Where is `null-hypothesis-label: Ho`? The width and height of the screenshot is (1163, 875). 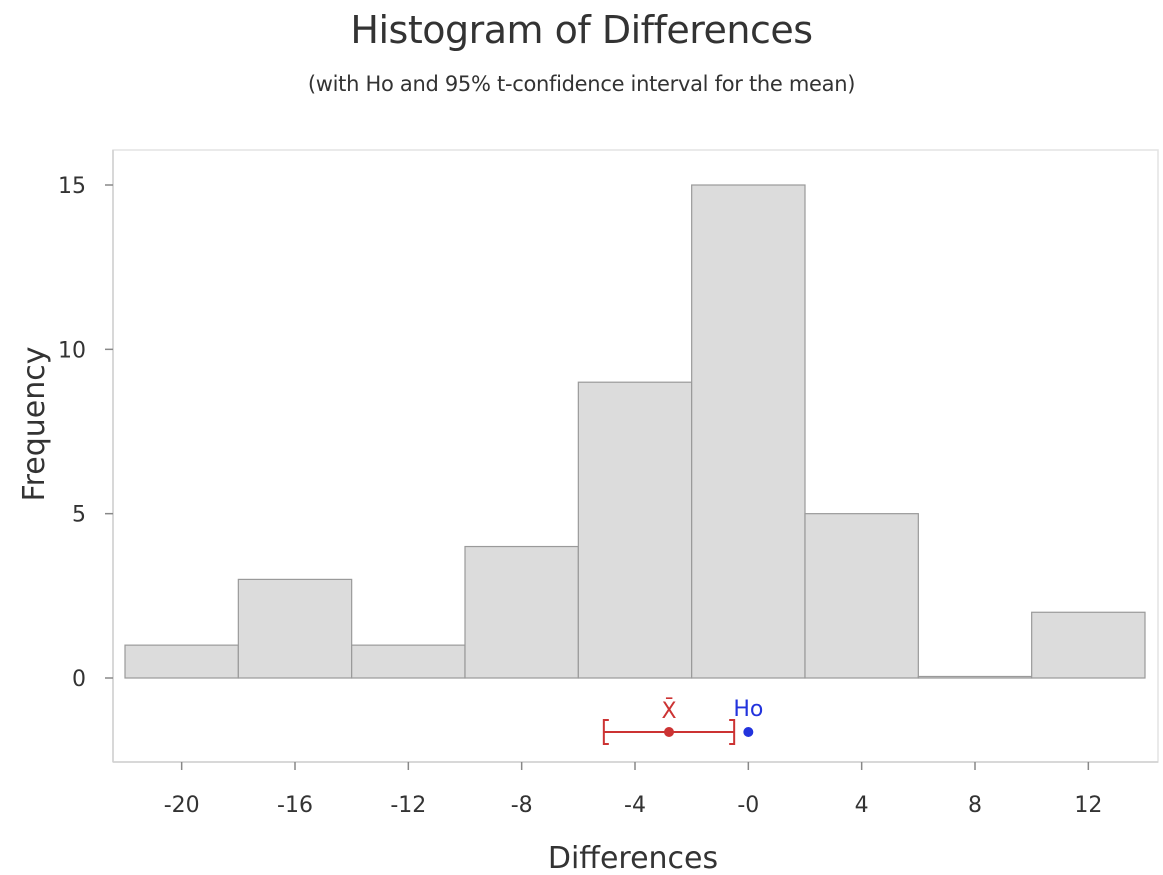
null-hypothesis-label: Ho is located at coordinates (748, 709).